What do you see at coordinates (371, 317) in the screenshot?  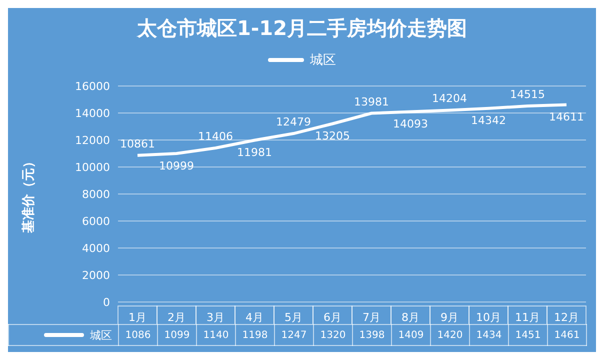 I see `x-tick-label: 7月` at bounding box center [371, 317].